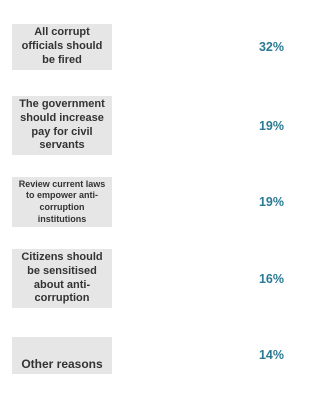  I want to click on value-label: 32%, so click(271, 47).